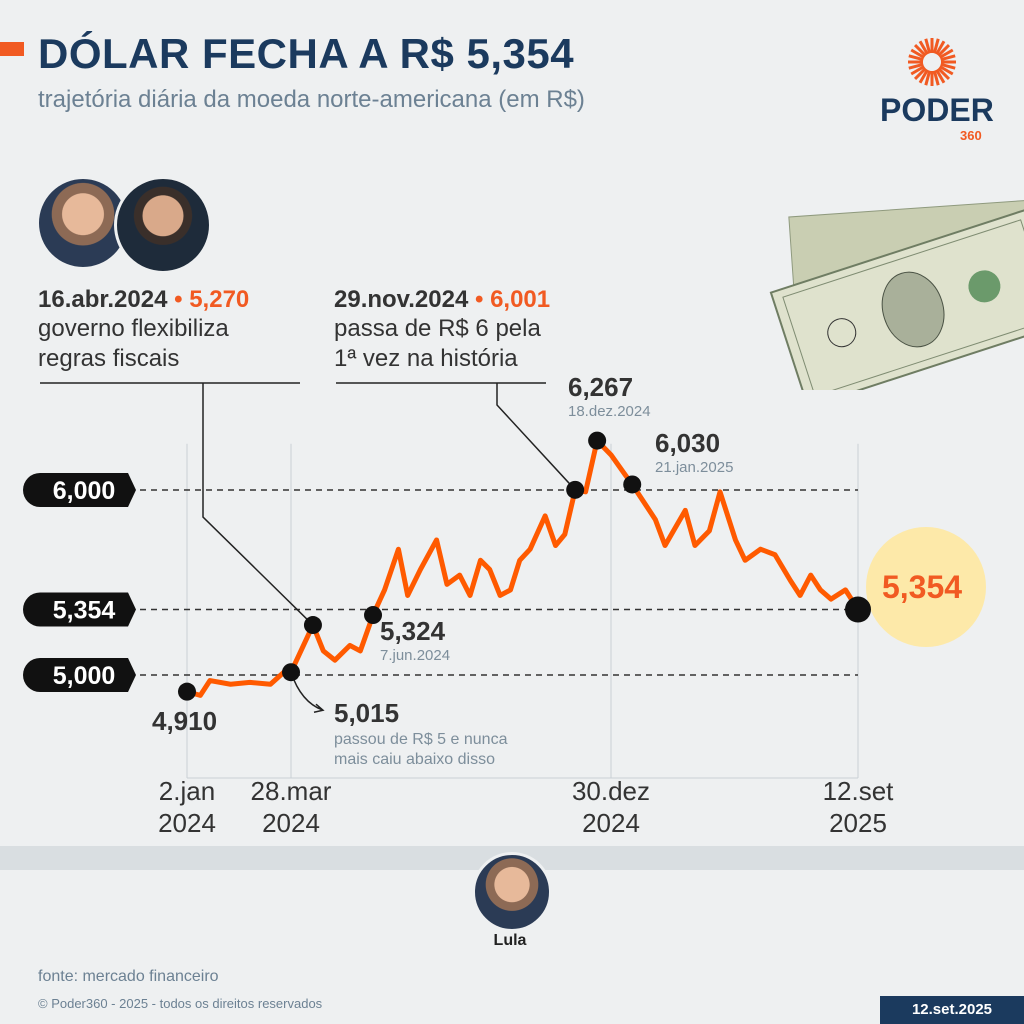 The image size is (1024, 1024). Describe the element at coordinates (520, 299) in the screenshot. I see `annotation-value: 6,001` at that location.